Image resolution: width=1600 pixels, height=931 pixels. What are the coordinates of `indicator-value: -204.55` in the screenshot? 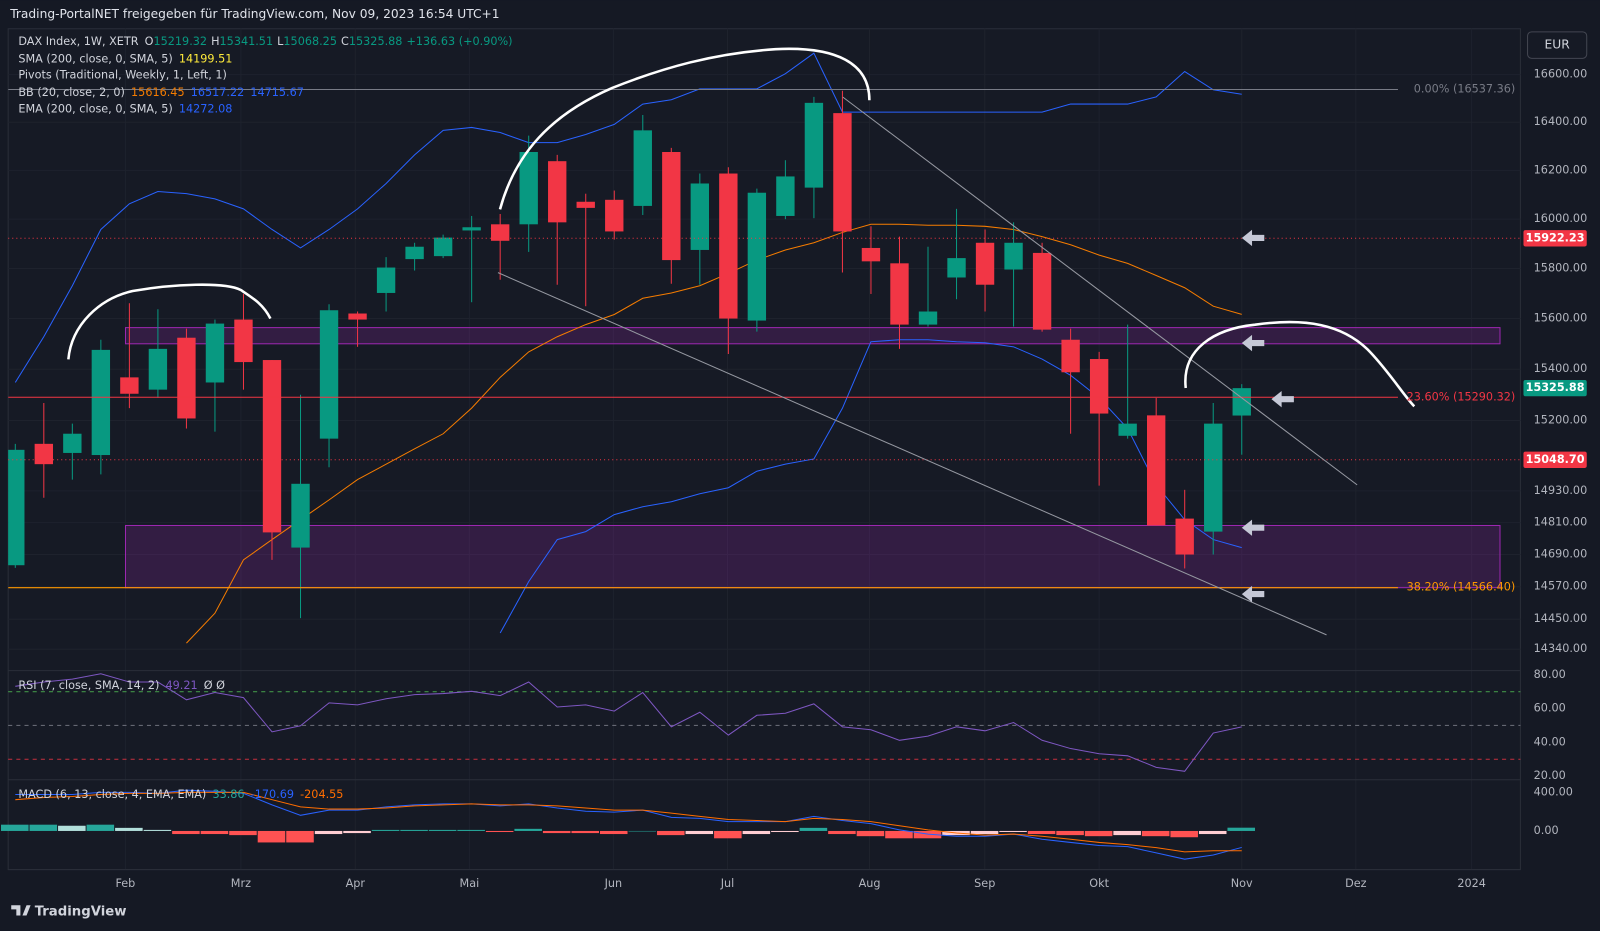 It's located at (321, 794).